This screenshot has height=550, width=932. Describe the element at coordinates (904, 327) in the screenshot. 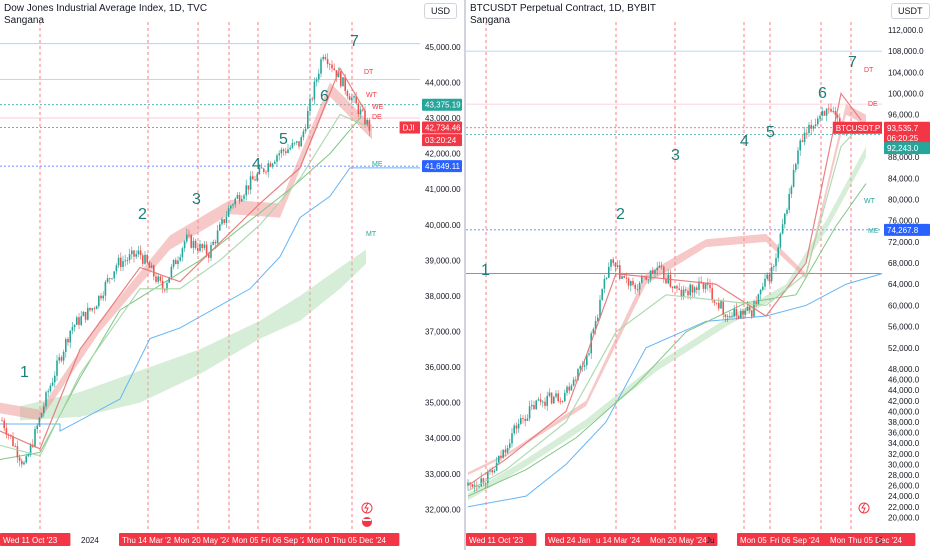

I see `price-tick-label: 56,000.0` at that location.